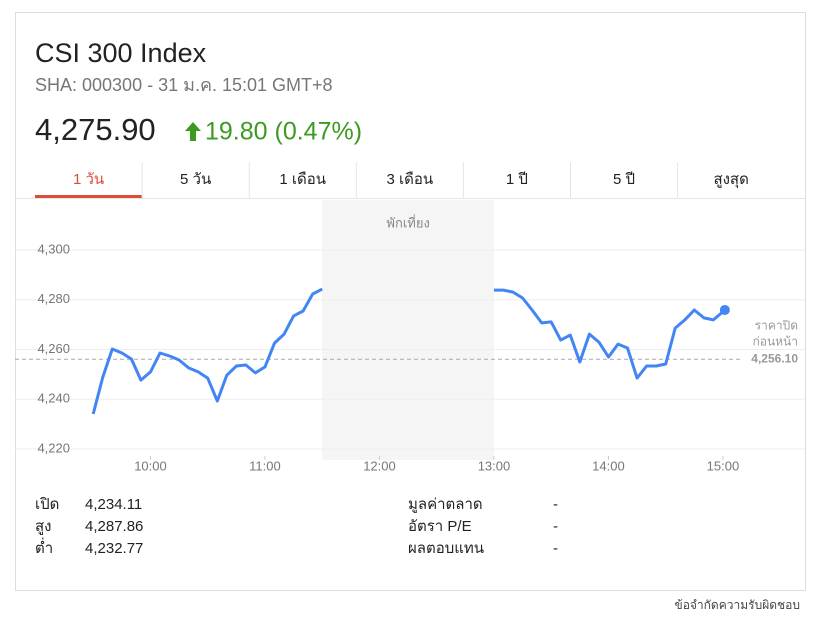 Image resolution: width=814 pixels, height=620 pixels. I want to click on x-tick-label: 12:00, so click(379, 465).